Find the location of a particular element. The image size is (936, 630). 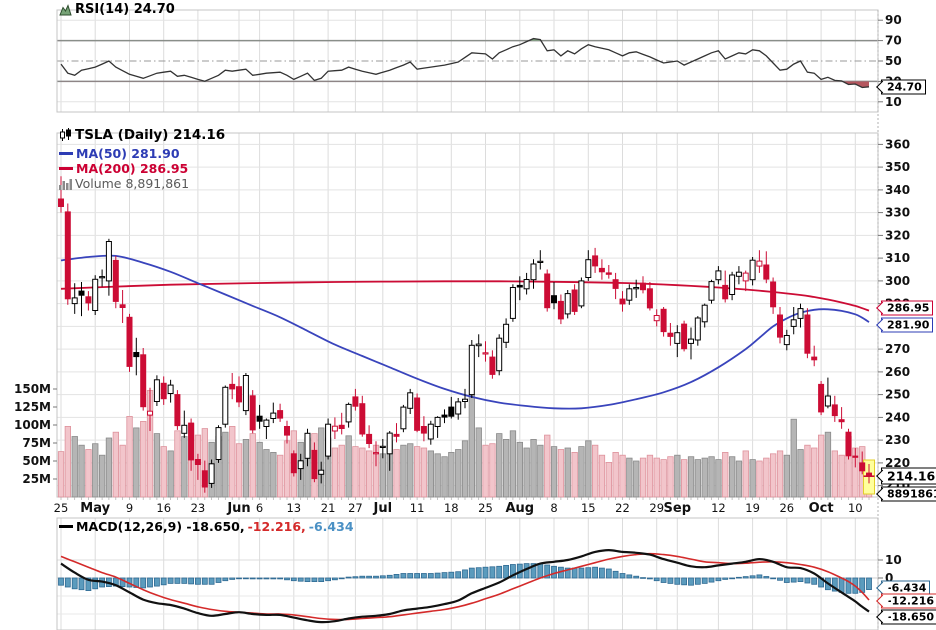

svg-text: 19 is located at coordinates (752, 508).